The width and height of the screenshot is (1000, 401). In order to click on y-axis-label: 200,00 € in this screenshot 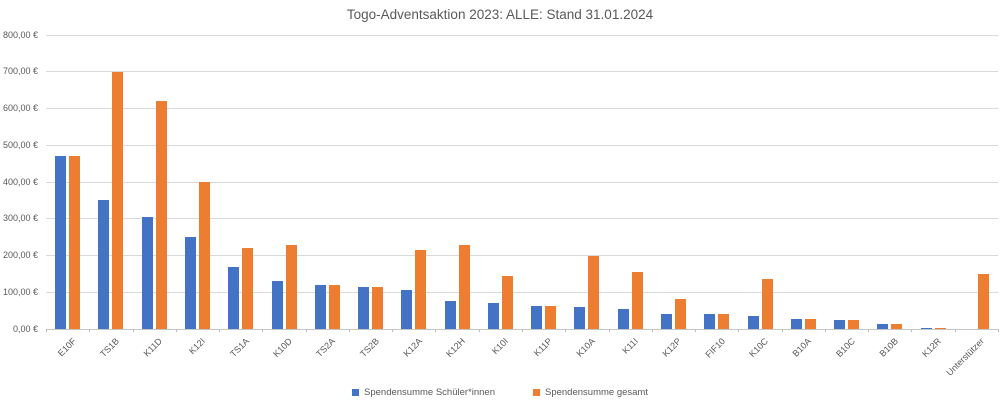, I will do `click(20, 255)`.